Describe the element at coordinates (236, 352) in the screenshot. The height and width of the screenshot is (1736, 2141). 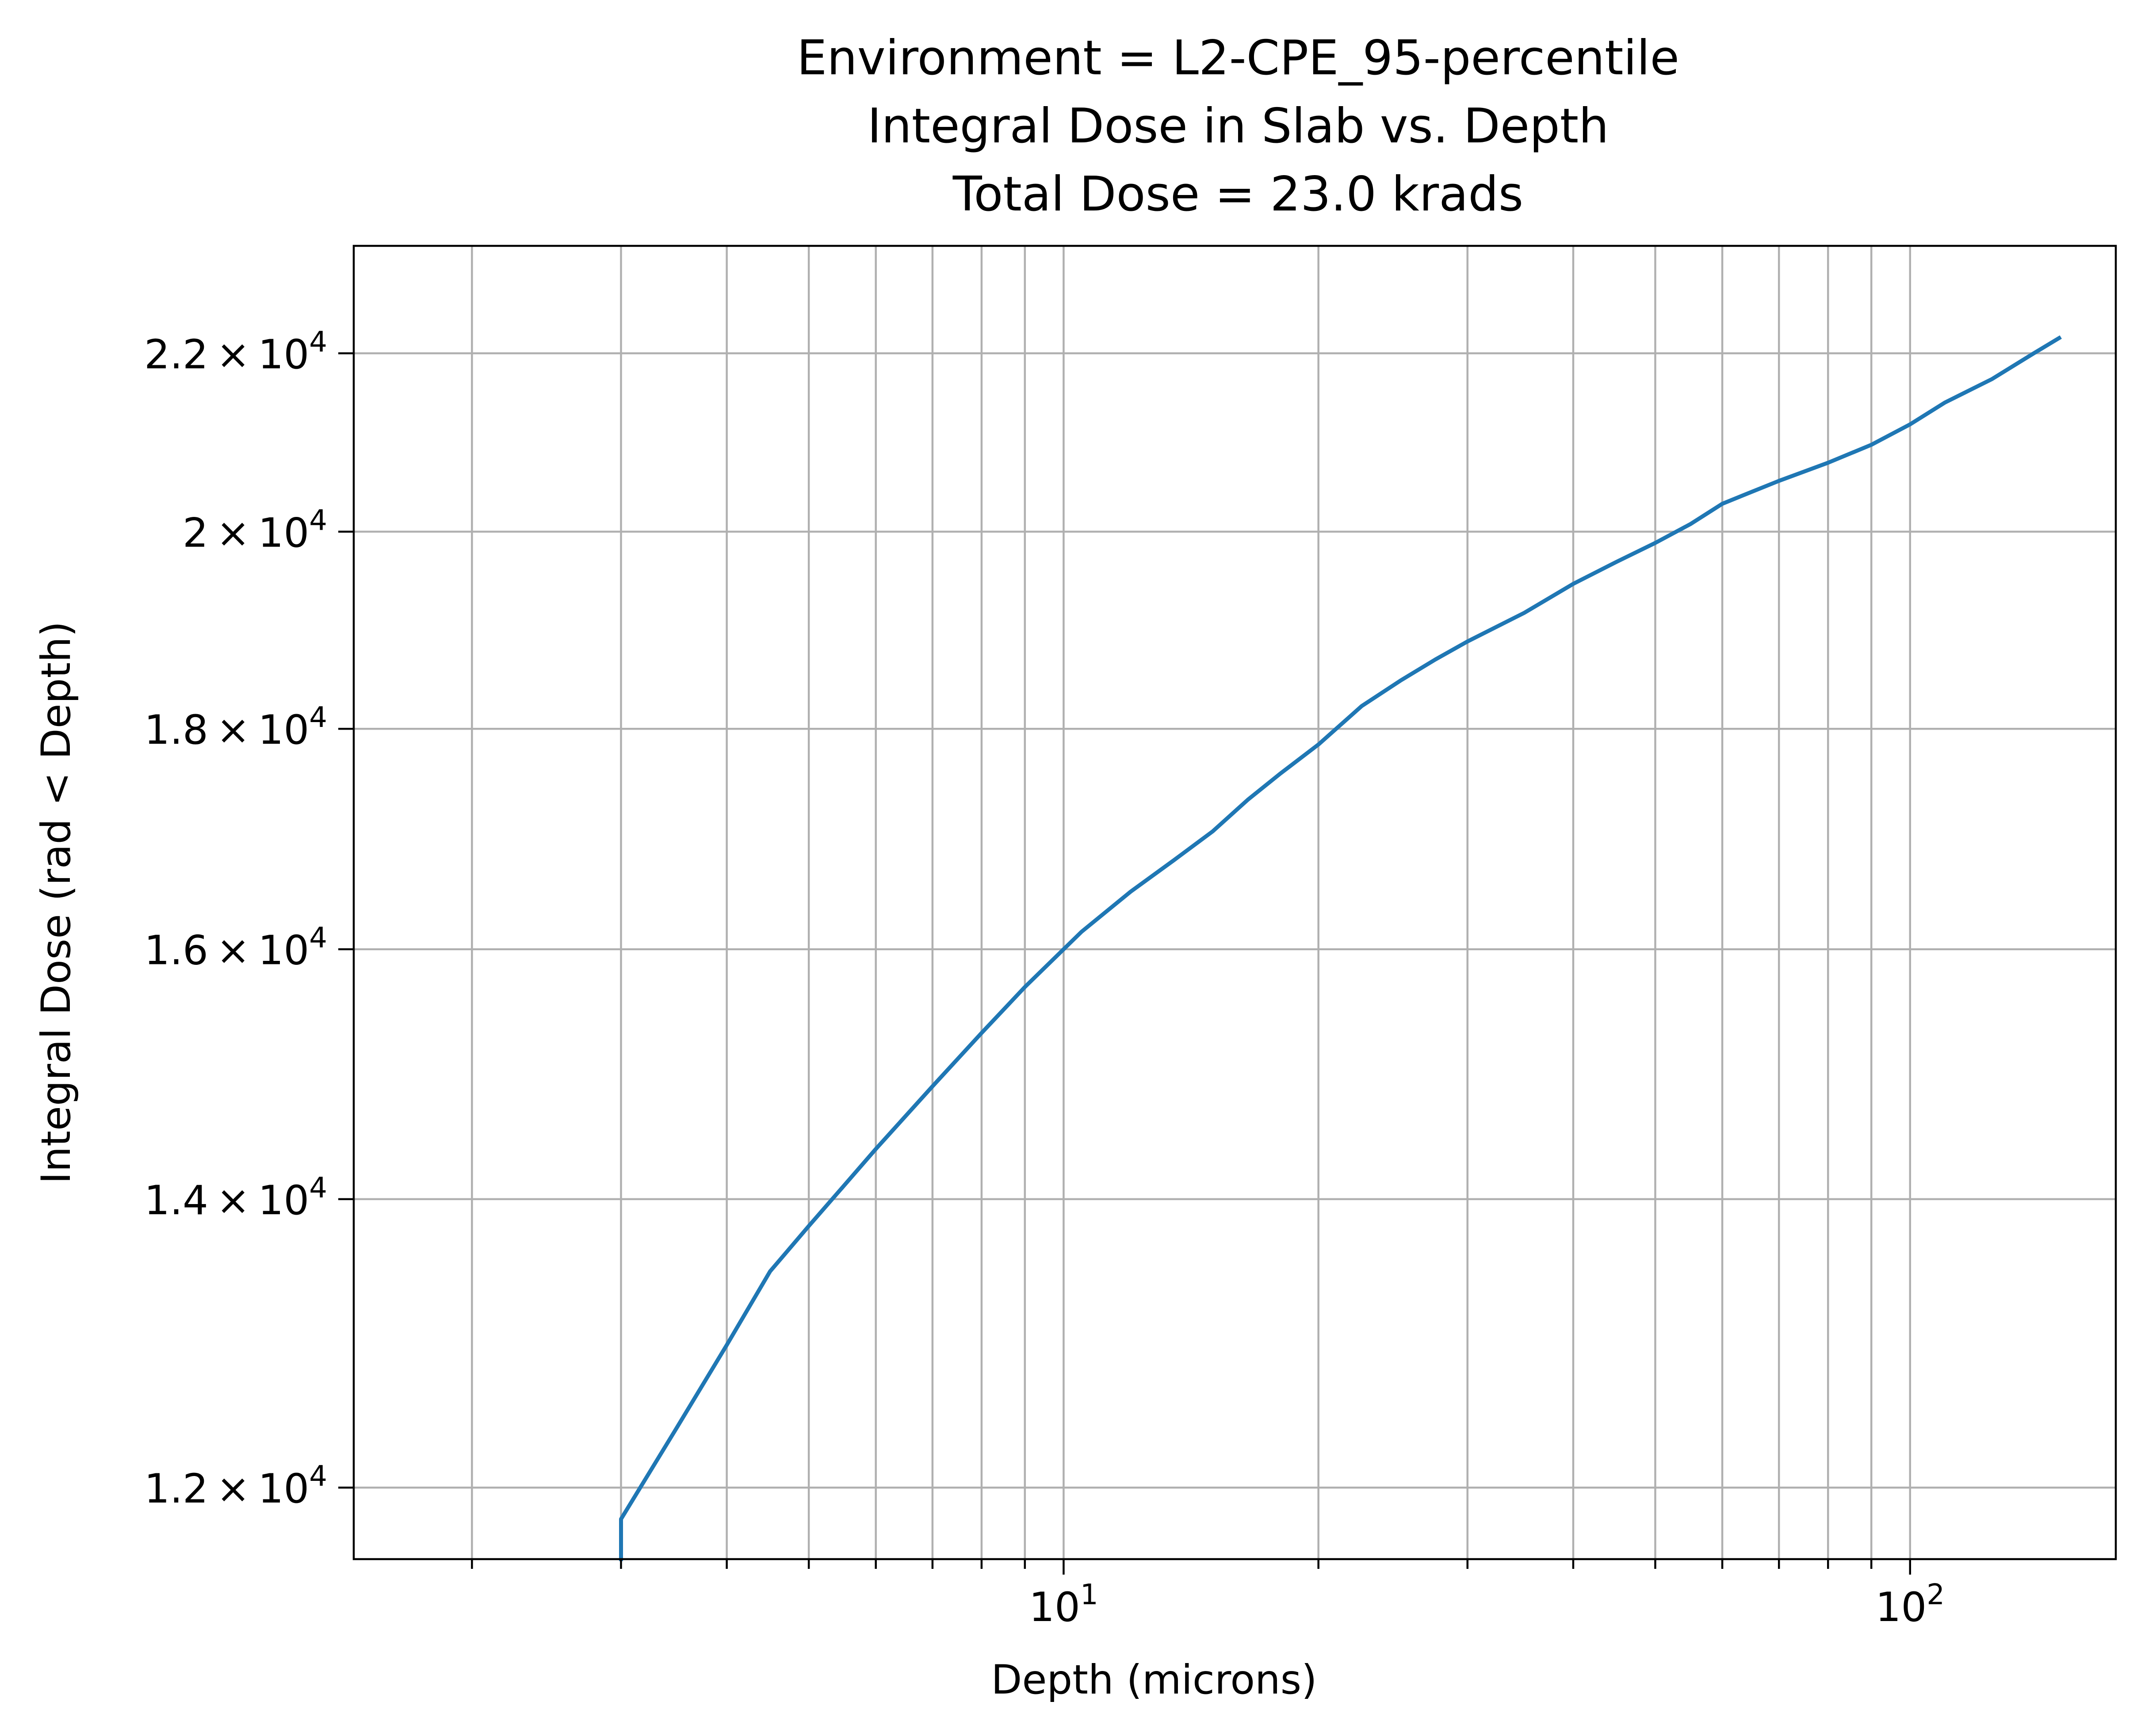
I see `y-tick-label: 2.2 × 104` at that location.